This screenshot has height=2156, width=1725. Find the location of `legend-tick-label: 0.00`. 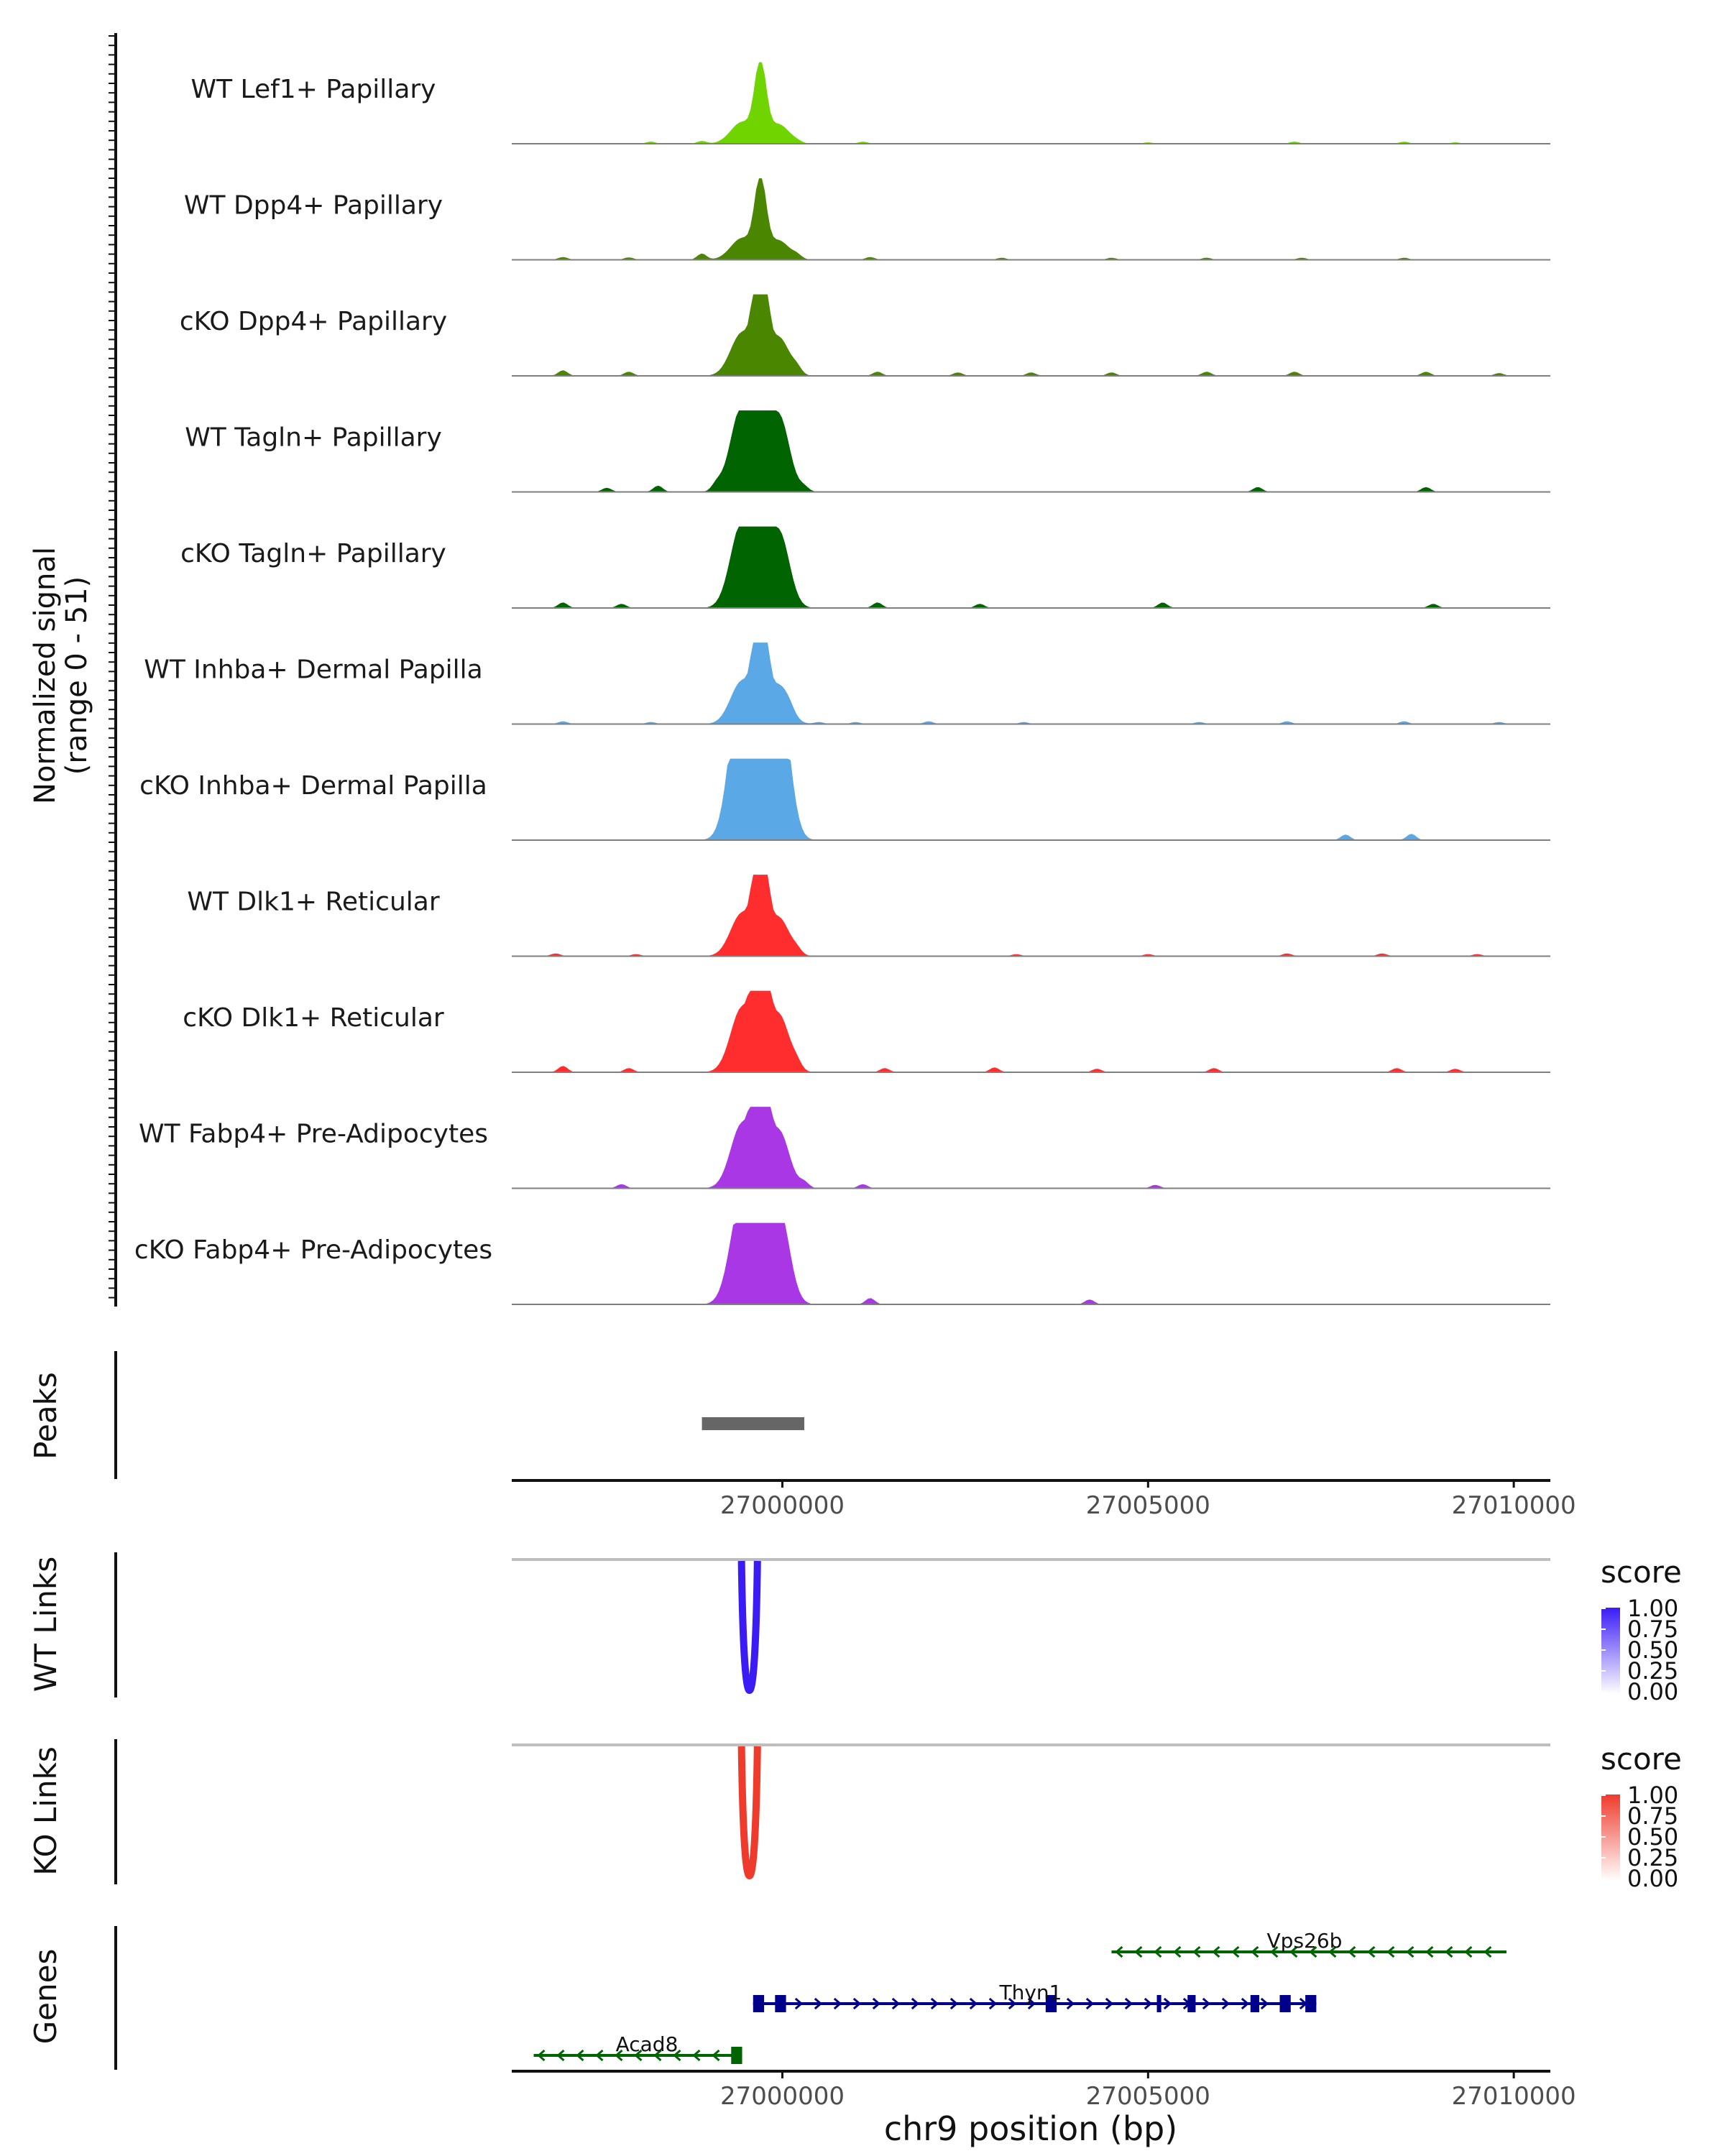

legend-tick-label: 0.00 is located at coordinates (1652, 1692).